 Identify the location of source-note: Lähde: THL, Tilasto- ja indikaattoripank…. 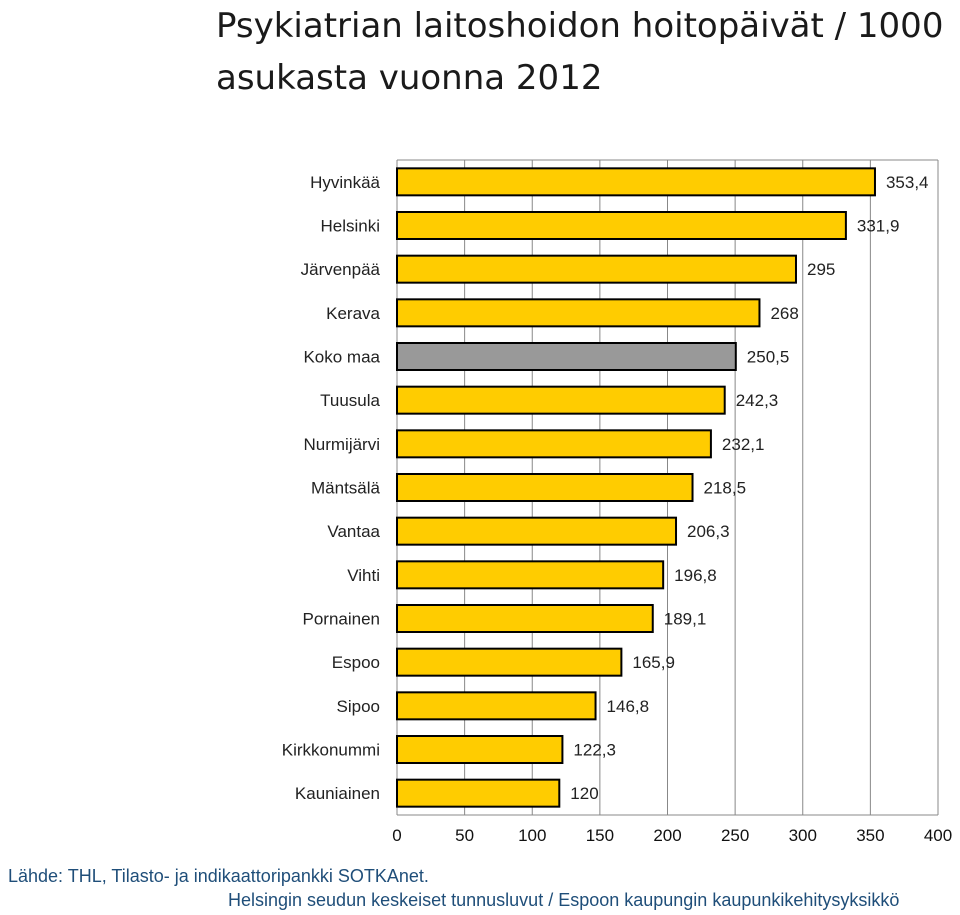
(218, 876).